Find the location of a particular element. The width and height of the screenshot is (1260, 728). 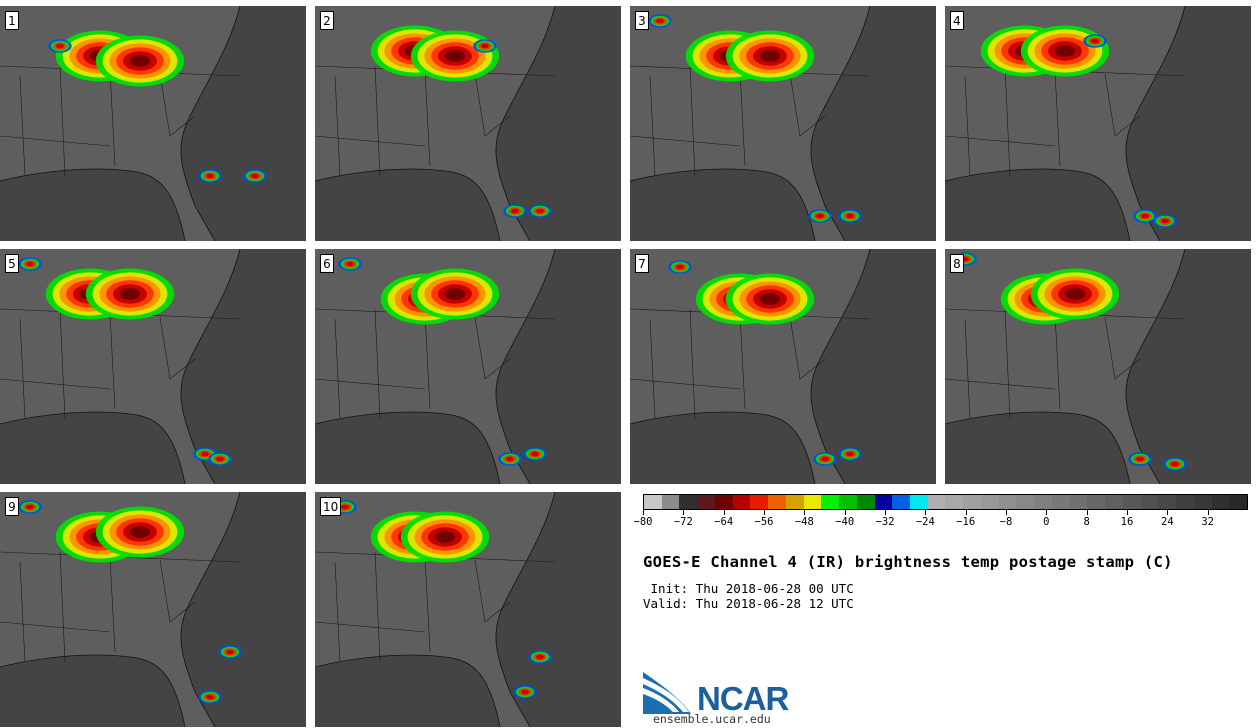

ensemble-member-panel: 1 is located at coordinates (153, 123).